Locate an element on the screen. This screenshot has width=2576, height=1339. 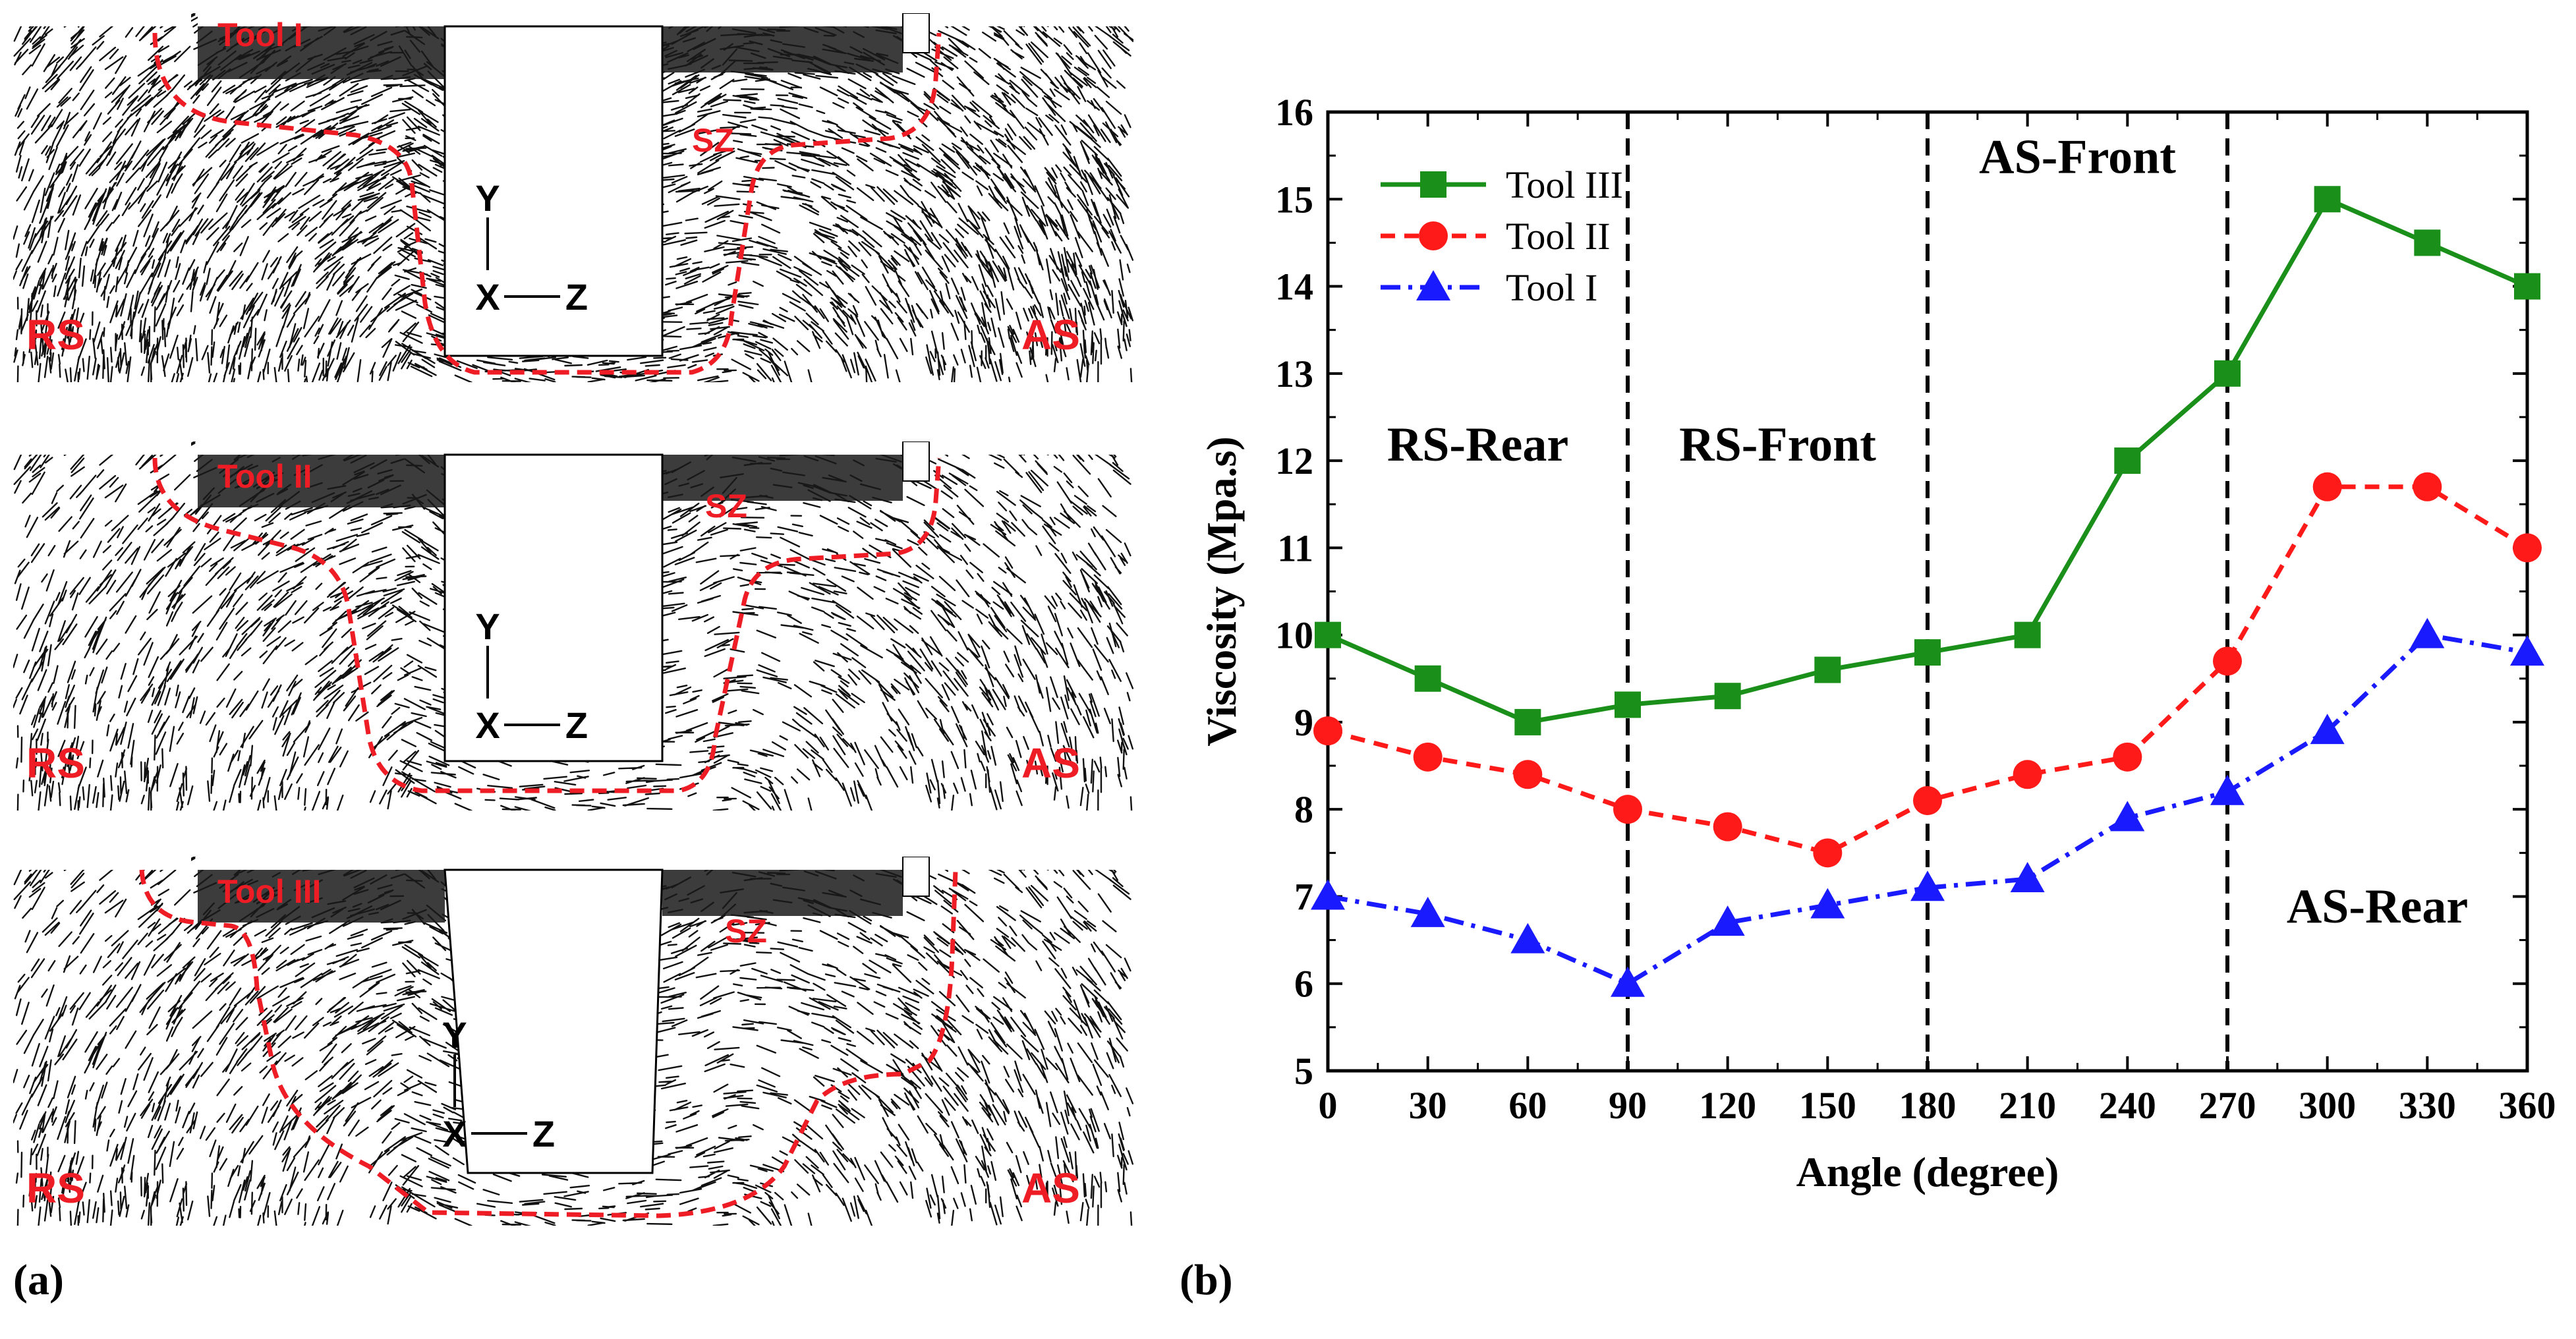
x-tick-label-120: 120 is located at coordinates (1728, 1106).